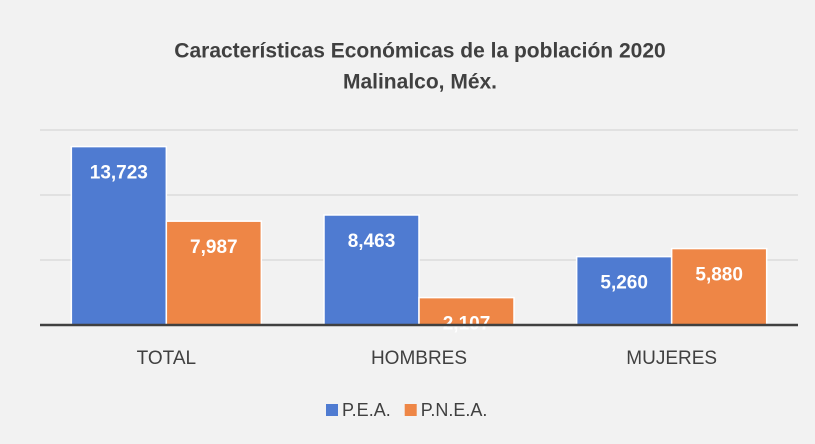 The height and width of the screenshot is (444, 815). I want to click on x-tick-label: MUJERES, so click(671, 358).